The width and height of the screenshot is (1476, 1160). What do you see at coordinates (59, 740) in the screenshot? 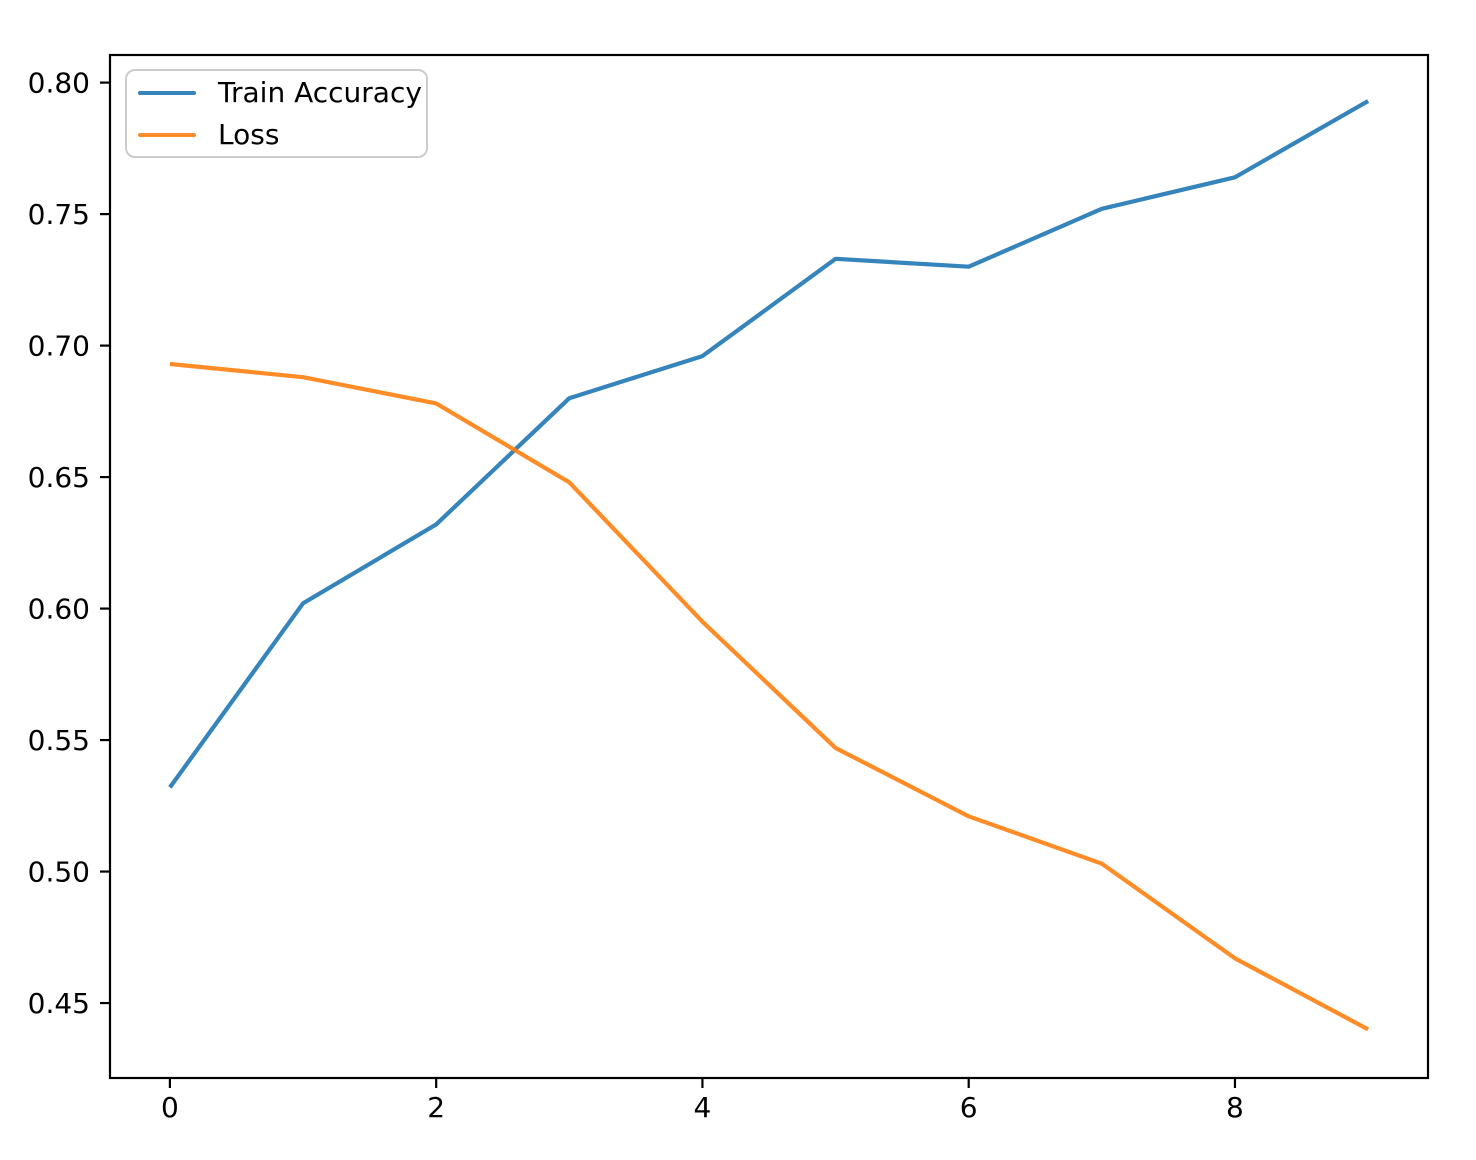
I see `y-tick-label: 0.55` at bounding box center [59, 740].